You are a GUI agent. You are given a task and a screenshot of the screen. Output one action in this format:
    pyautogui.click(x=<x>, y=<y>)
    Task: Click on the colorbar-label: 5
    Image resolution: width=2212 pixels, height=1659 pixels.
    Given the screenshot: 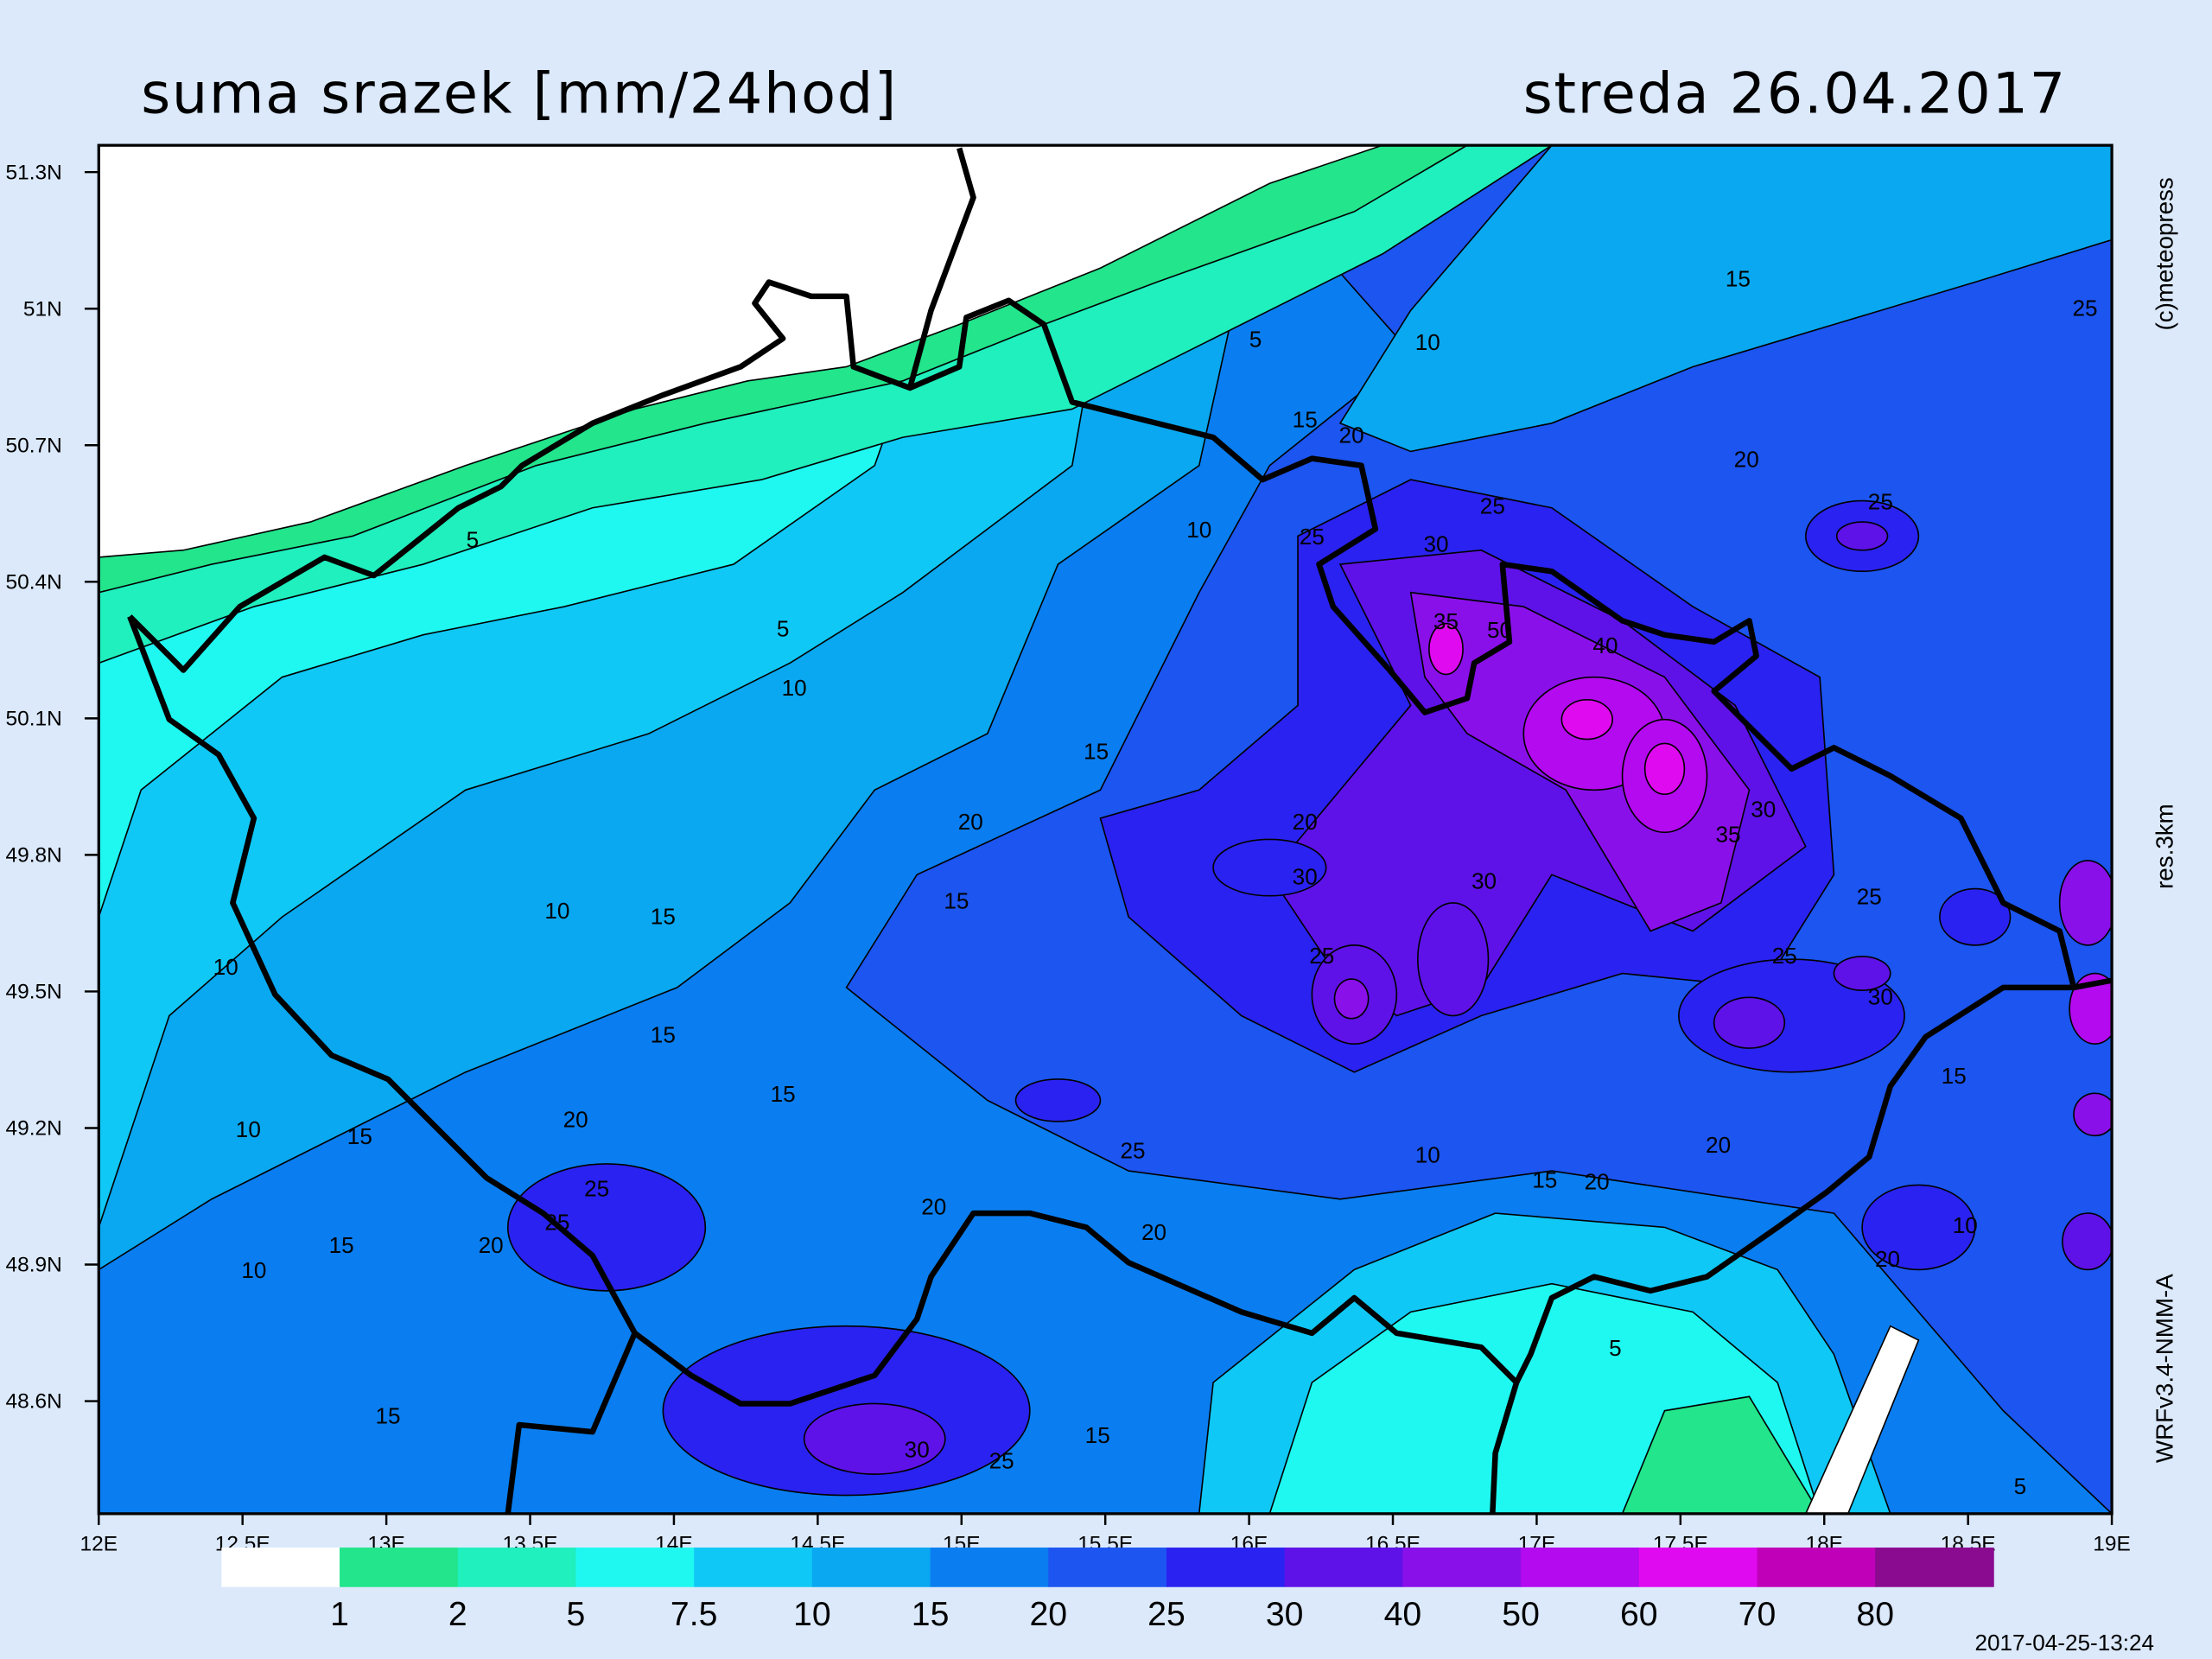 What is the action you would take?
    pyautogui.click(x=576, y=1614)
    